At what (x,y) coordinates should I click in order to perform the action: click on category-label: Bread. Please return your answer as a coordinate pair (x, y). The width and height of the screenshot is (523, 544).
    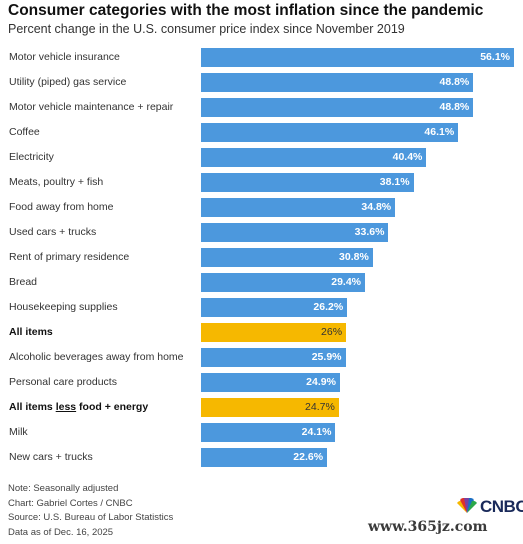
    Looking at the image, I should click on (23, 282).